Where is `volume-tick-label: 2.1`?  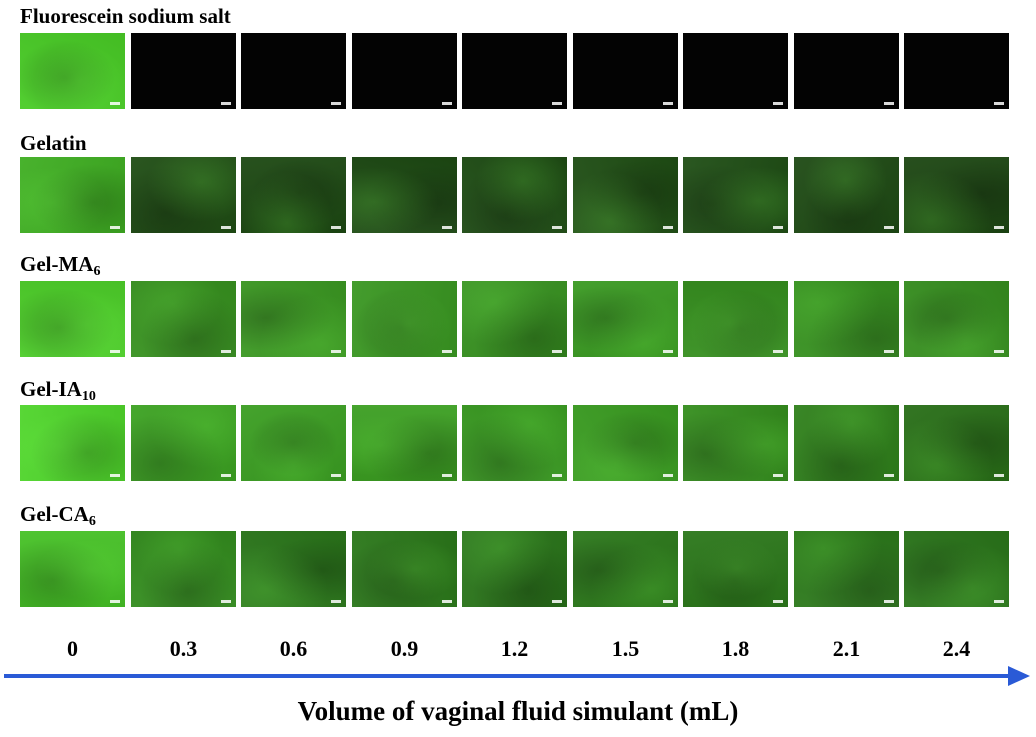
volume-tick-label: 2.1 is located at coordinates (846, 648).